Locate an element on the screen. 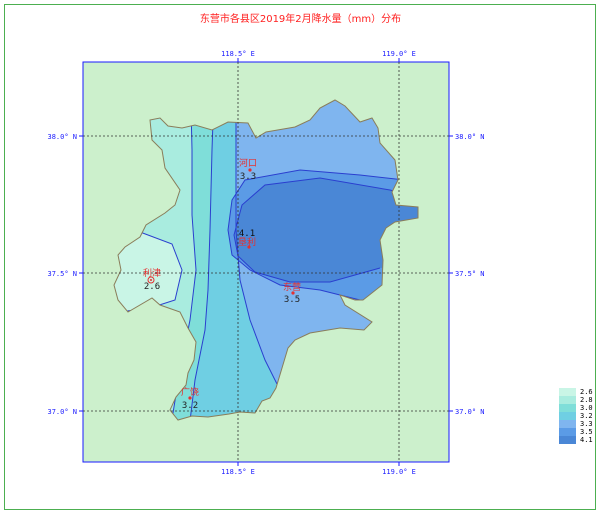 The height and width of the screenshot is (514, 601). station-marker-guangrao is located at coordinates (190, 398).